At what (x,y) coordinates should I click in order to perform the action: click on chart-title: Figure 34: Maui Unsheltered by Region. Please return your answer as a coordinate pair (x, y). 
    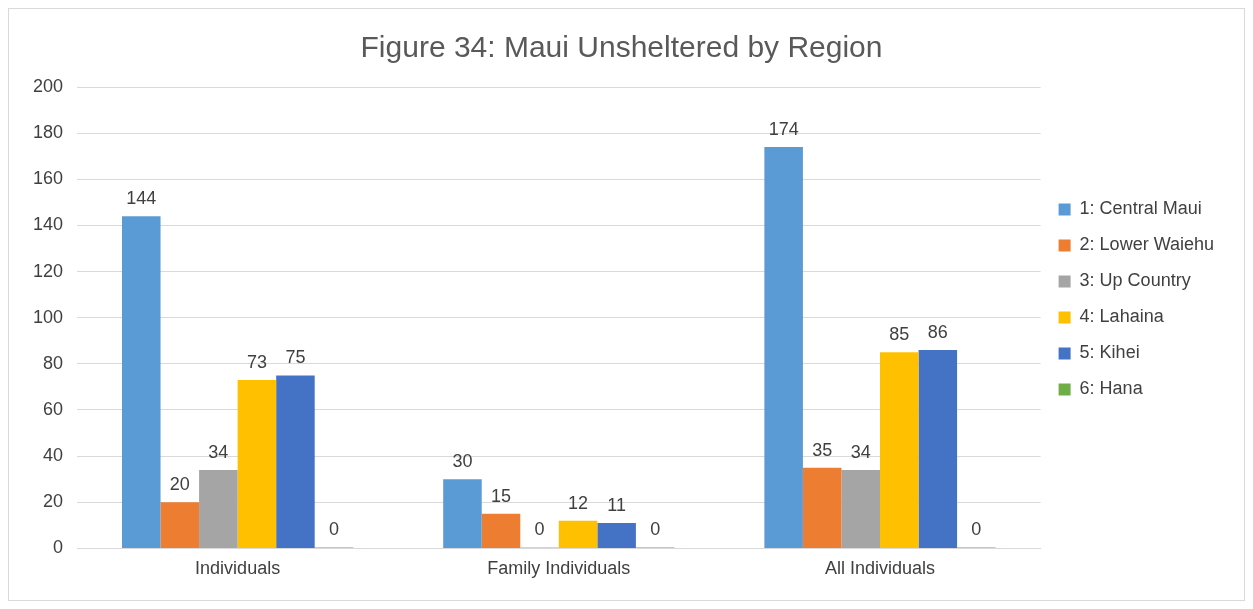
    Looking at the image, I should click on (621, 47).